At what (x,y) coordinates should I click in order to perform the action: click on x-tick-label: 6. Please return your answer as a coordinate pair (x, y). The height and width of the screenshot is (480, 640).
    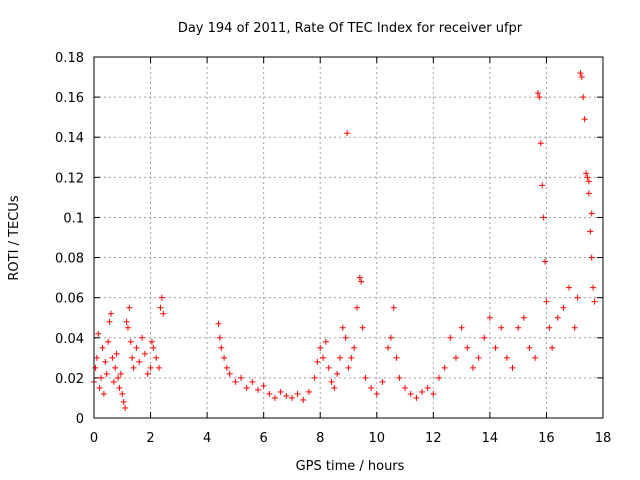
    Looking at the image, I should click on (264, 438).